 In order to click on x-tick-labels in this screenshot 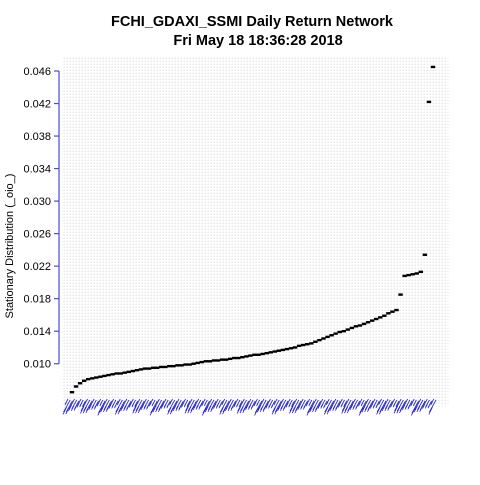, I will do `click(249, 407)`.